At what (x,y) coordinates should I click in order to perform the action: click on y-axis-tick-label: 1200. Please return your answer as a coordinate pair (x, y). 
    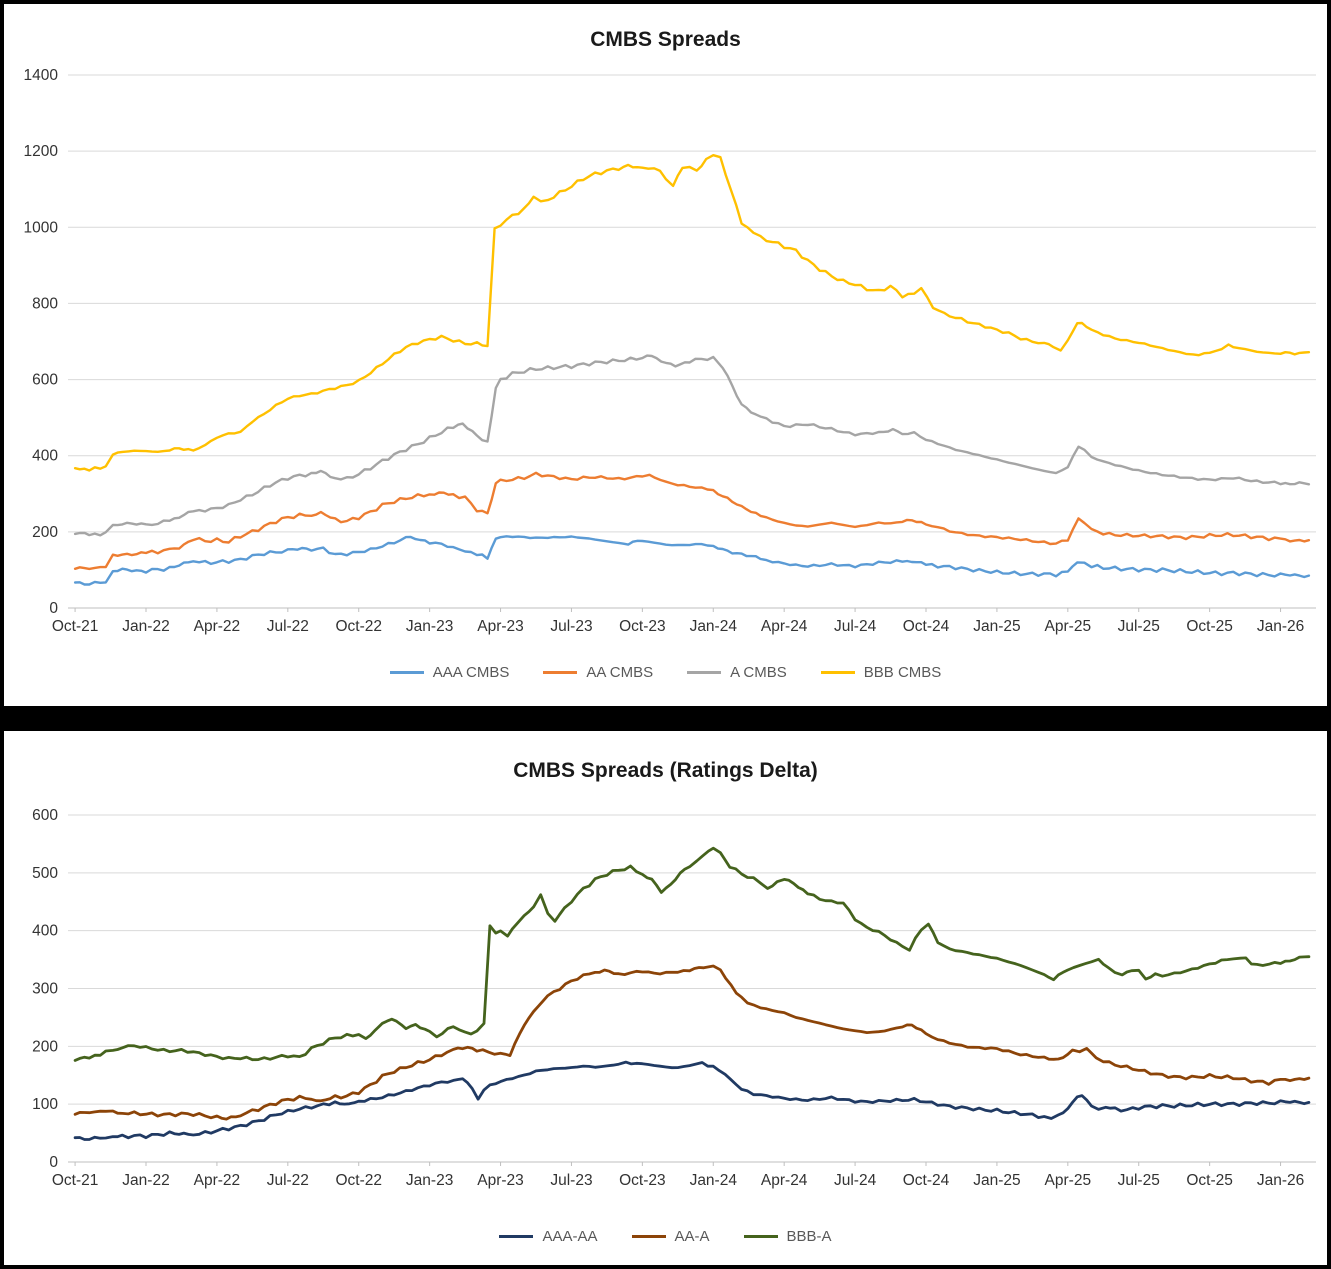
    Looking at the image, I should click on (41, 151).